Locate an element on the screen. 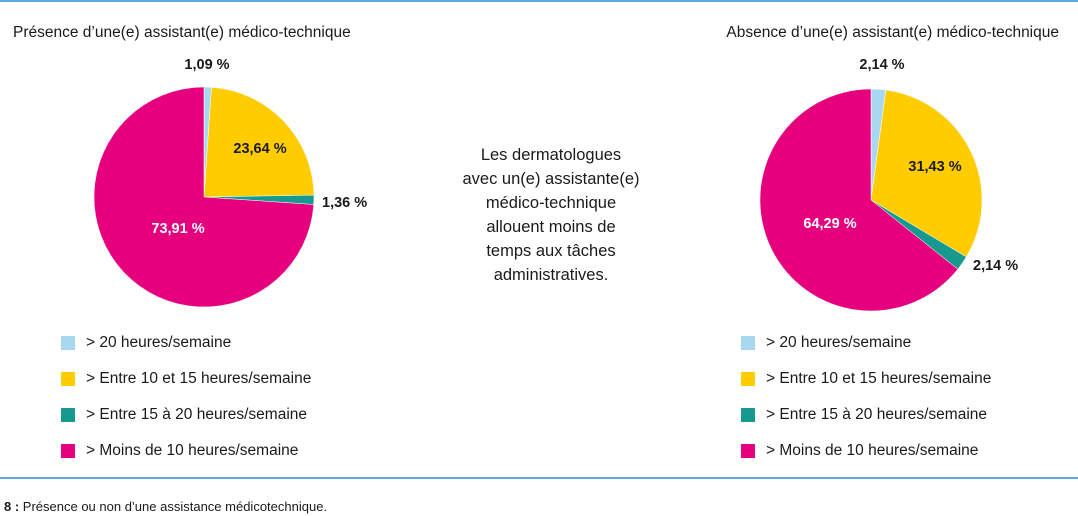  presence-legend-item: > Entre 10 et 15 heures/semaine is located at coordinates (186, 379).